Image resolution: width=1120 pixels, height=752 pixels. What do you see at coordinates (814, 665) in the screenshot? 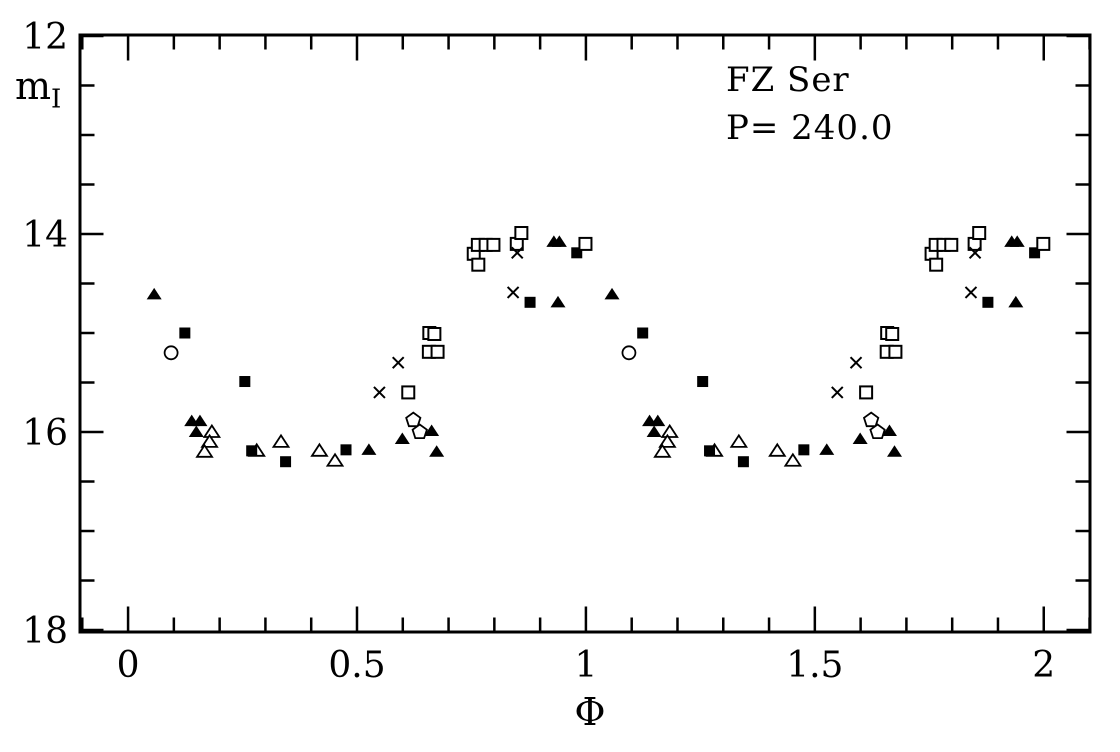
I see `x-tick-label: 1.5` at bounding box center [814, 665].